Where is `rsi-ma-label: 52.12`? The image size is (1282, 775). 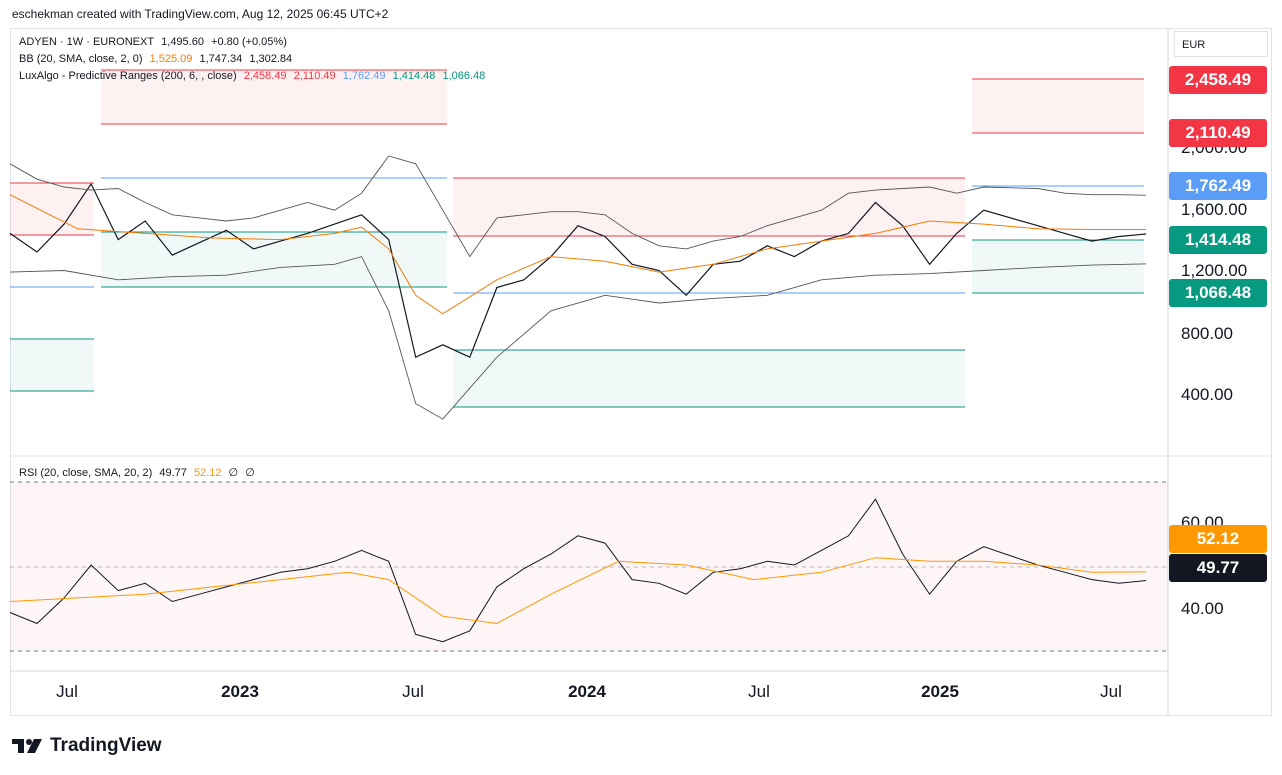
rsi-ma-label: 52.12 is located at coordinates (1218, 539).